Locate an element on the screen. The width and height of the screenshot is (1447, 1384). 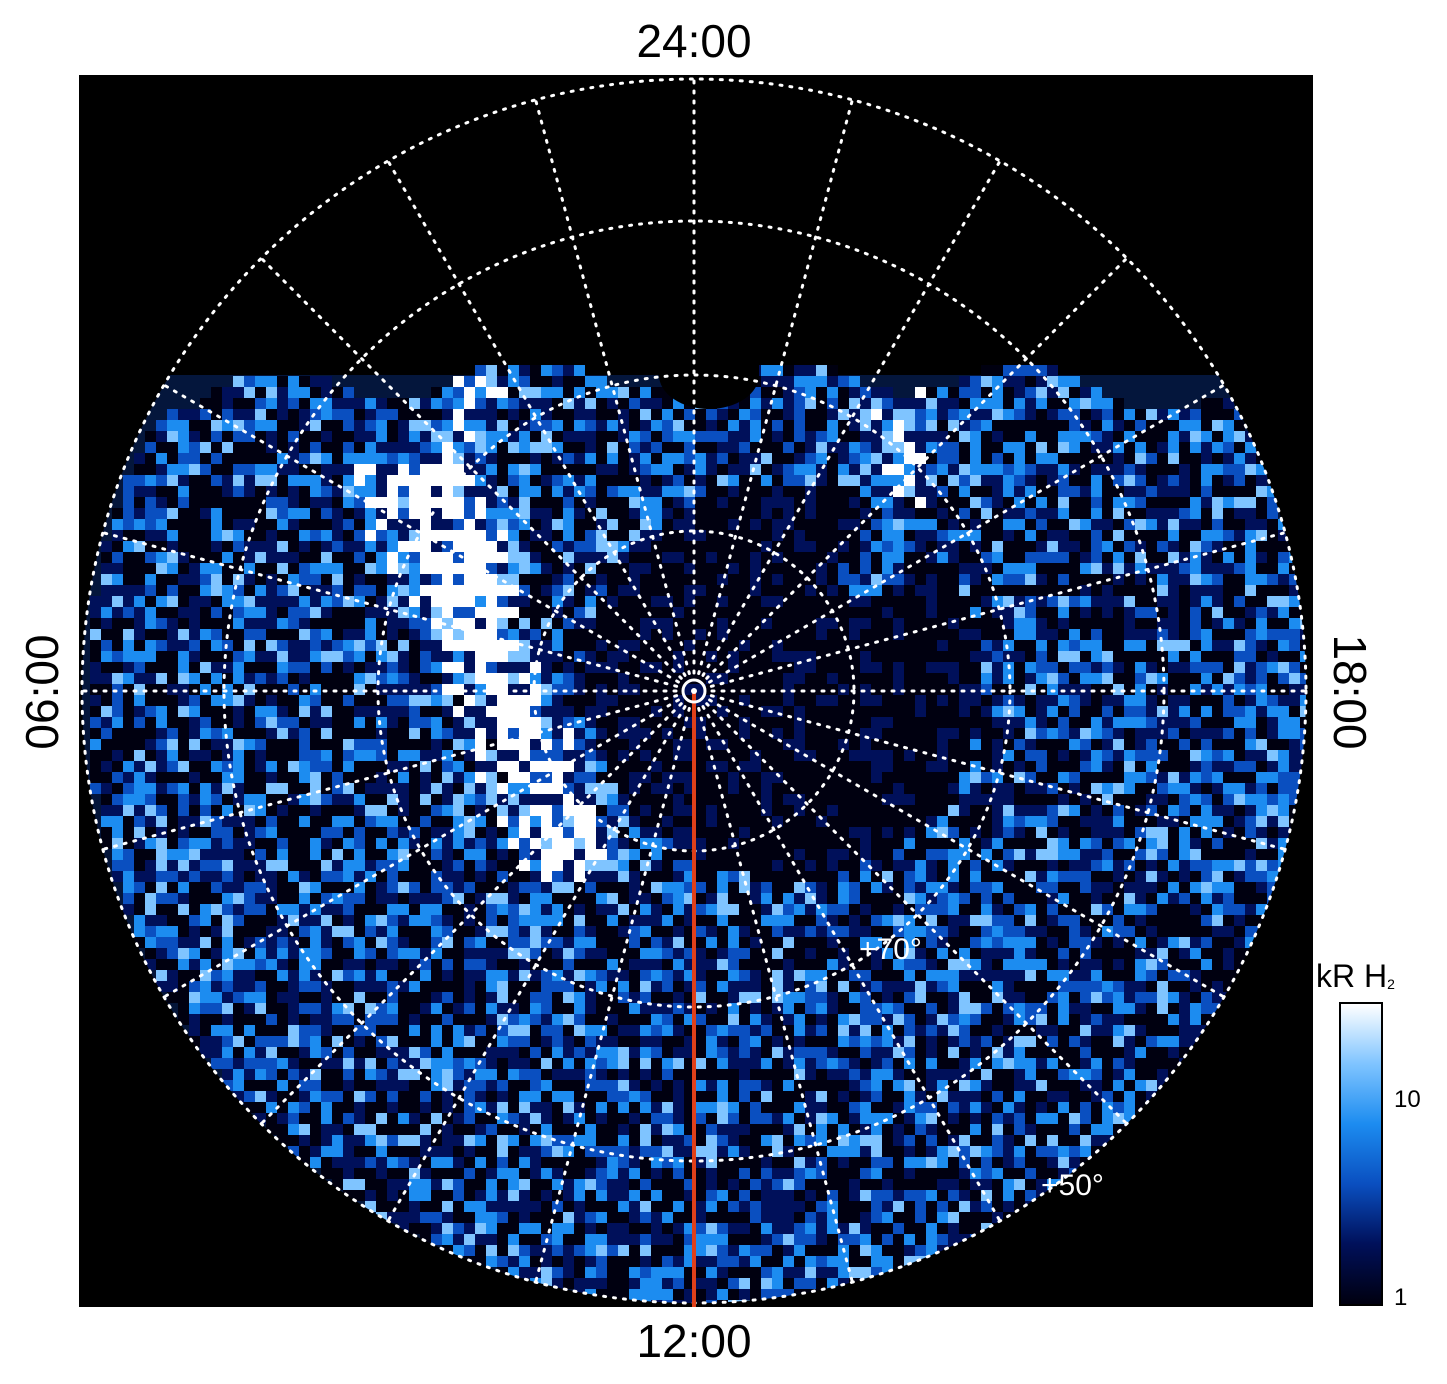
local-time-label-left: 06:00 is located at coordinates (42, 692).